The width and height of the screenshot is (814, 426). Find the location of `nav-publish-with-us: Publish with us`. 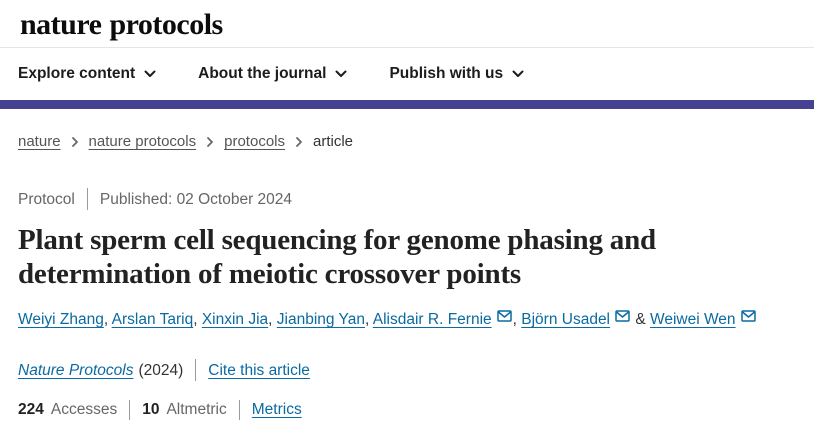

nav-publish-with-us: Publish with us is located at coordinates (456, 74).